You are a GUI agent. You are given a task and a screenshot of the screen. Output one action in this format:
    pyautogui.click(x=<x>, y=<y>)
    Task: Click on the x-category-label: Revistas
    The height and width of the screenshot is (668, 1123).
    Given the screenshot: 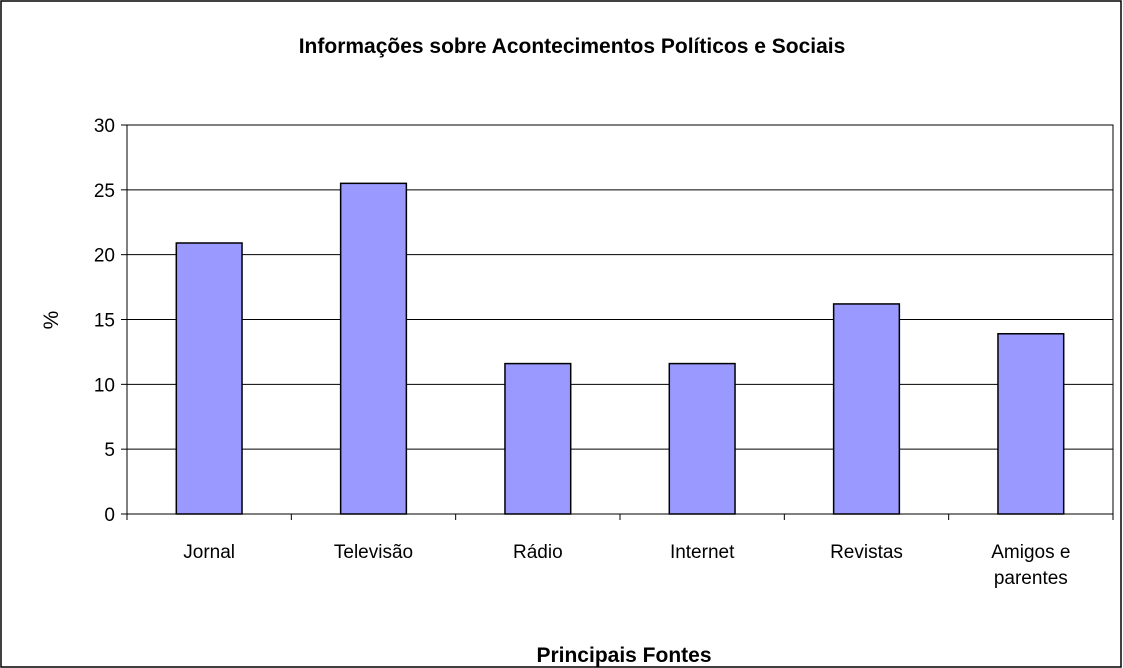 What is the action you would take?
    pyautogui.click(x=866, y=552)
    